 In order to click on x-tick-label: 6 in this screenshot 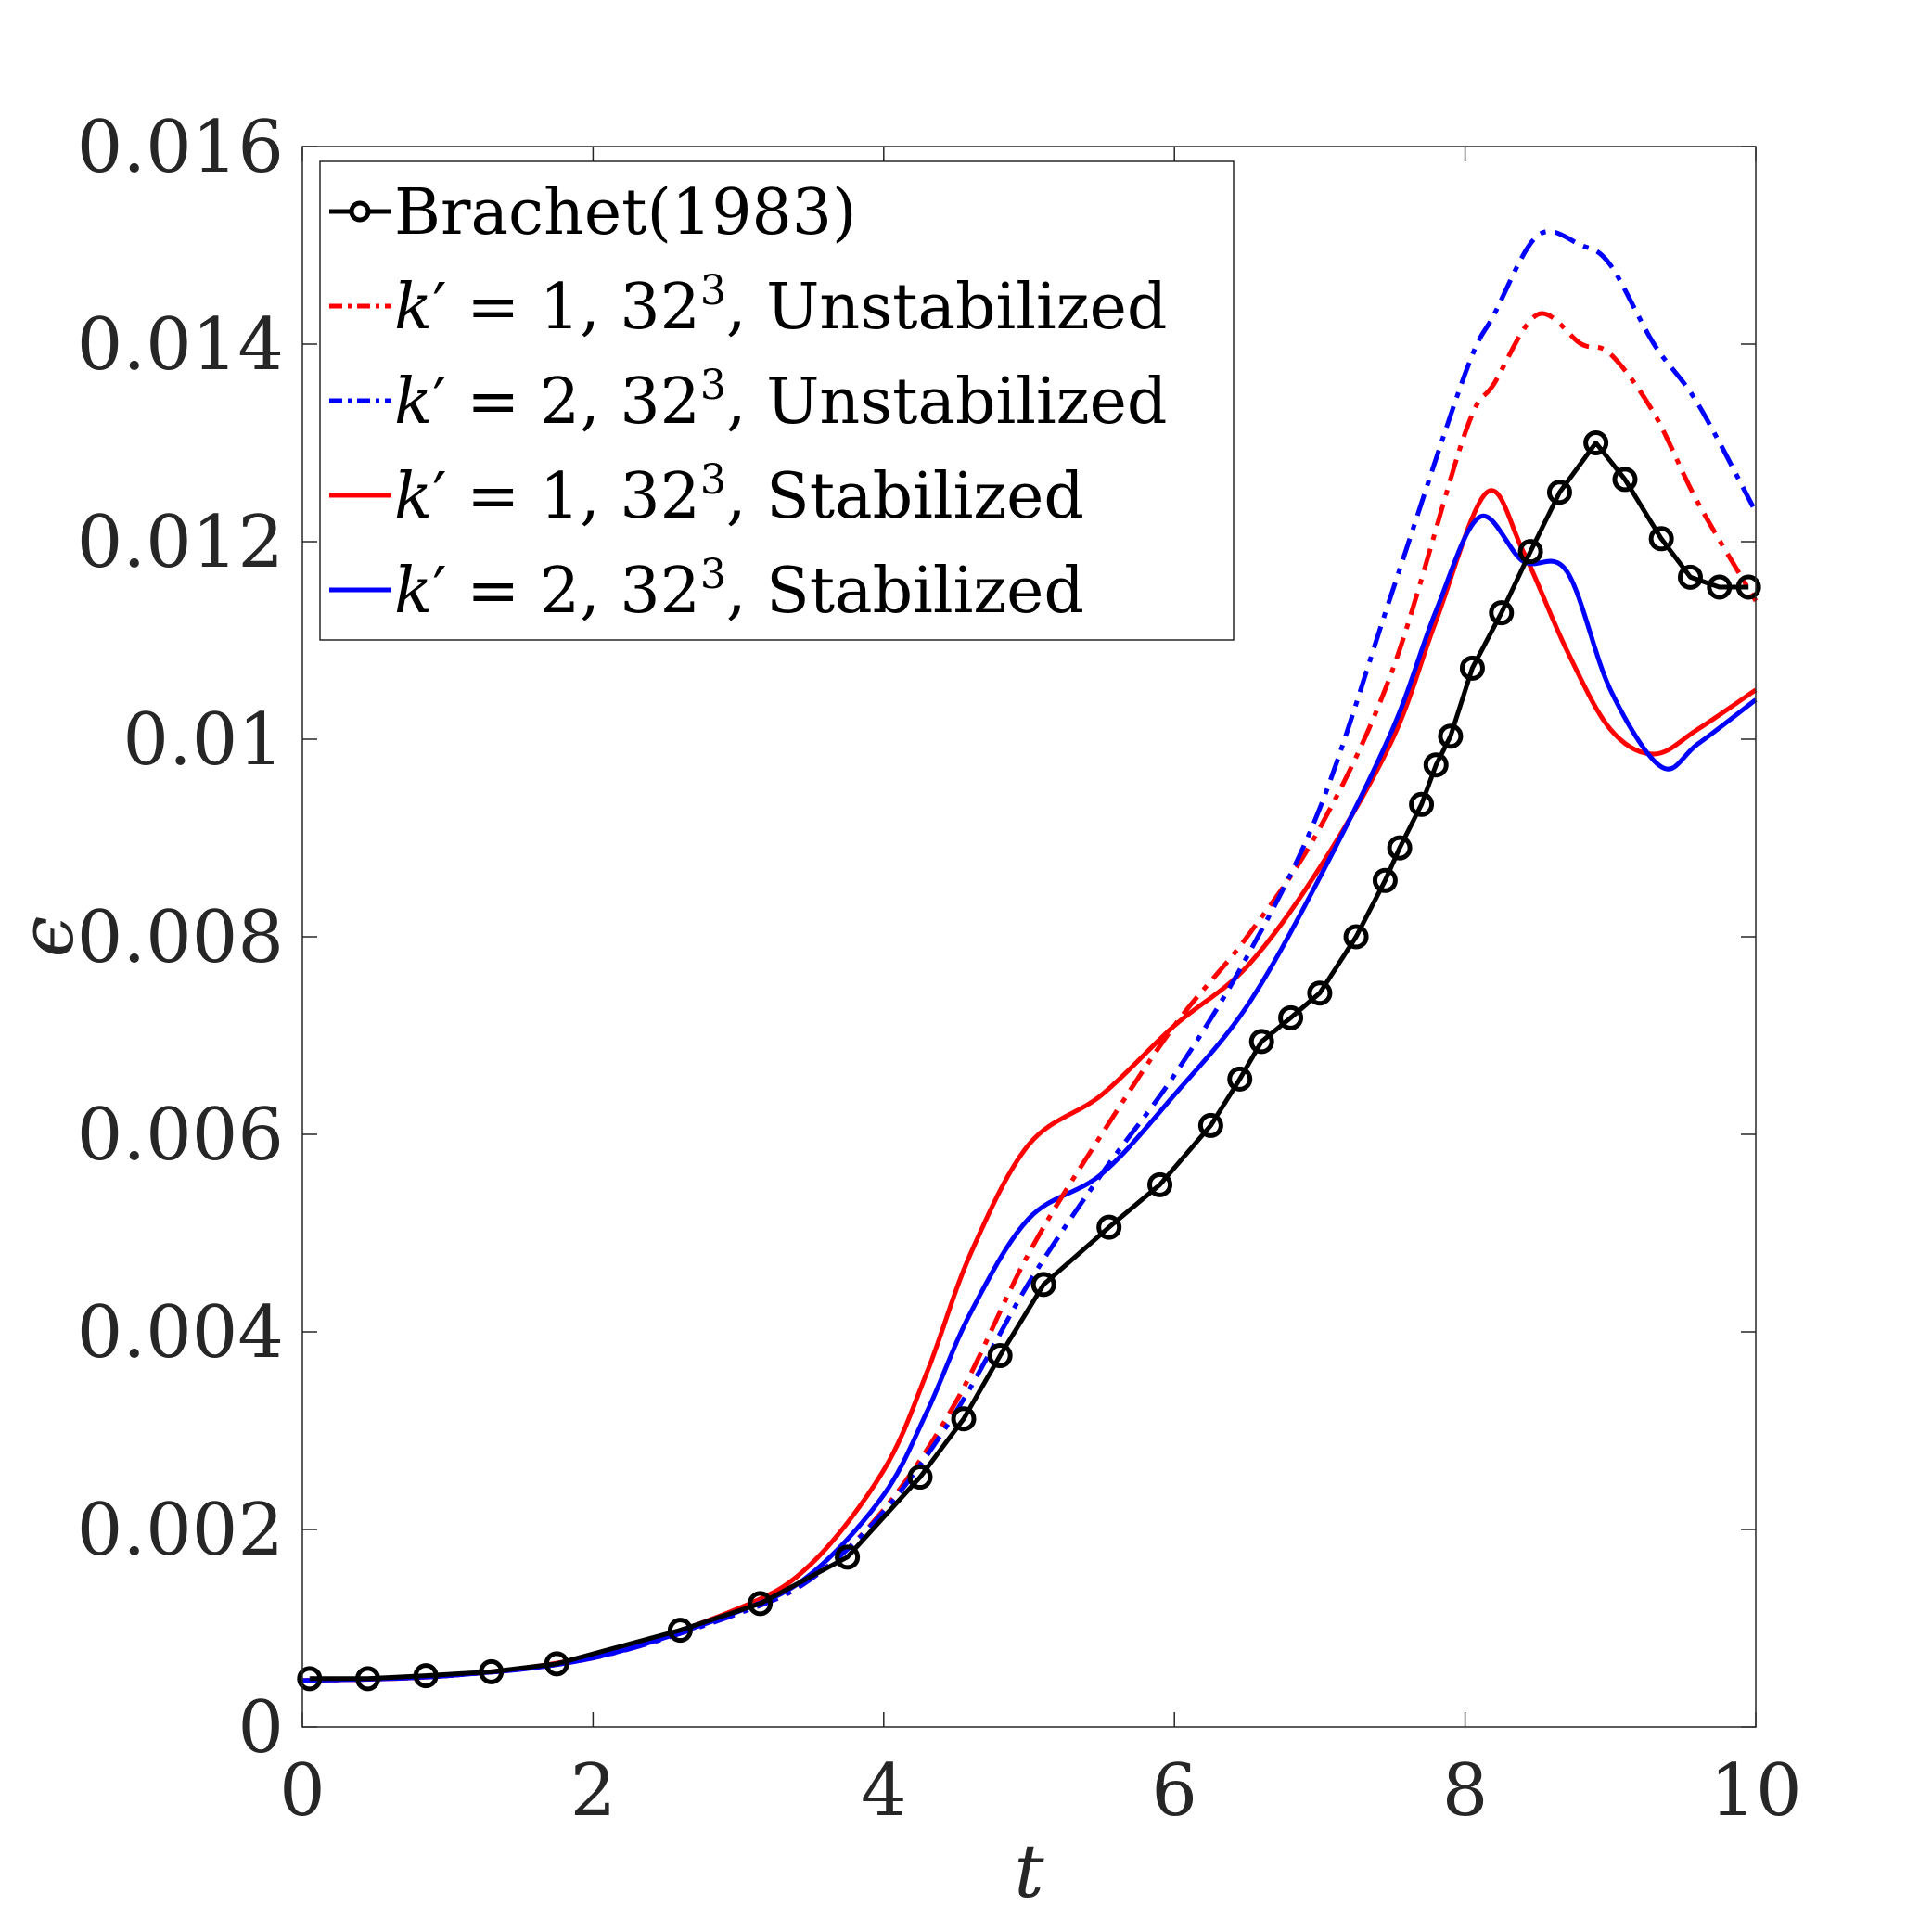, I will do `click(1174, 1791)`.